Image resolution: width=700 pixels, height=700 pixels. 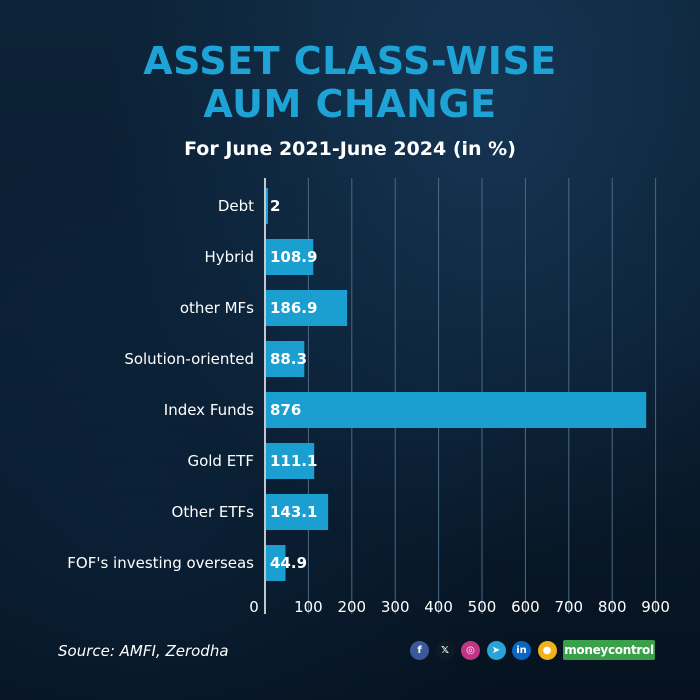 I want to click on x-tick-label: 200, so click(x=351, y=607).